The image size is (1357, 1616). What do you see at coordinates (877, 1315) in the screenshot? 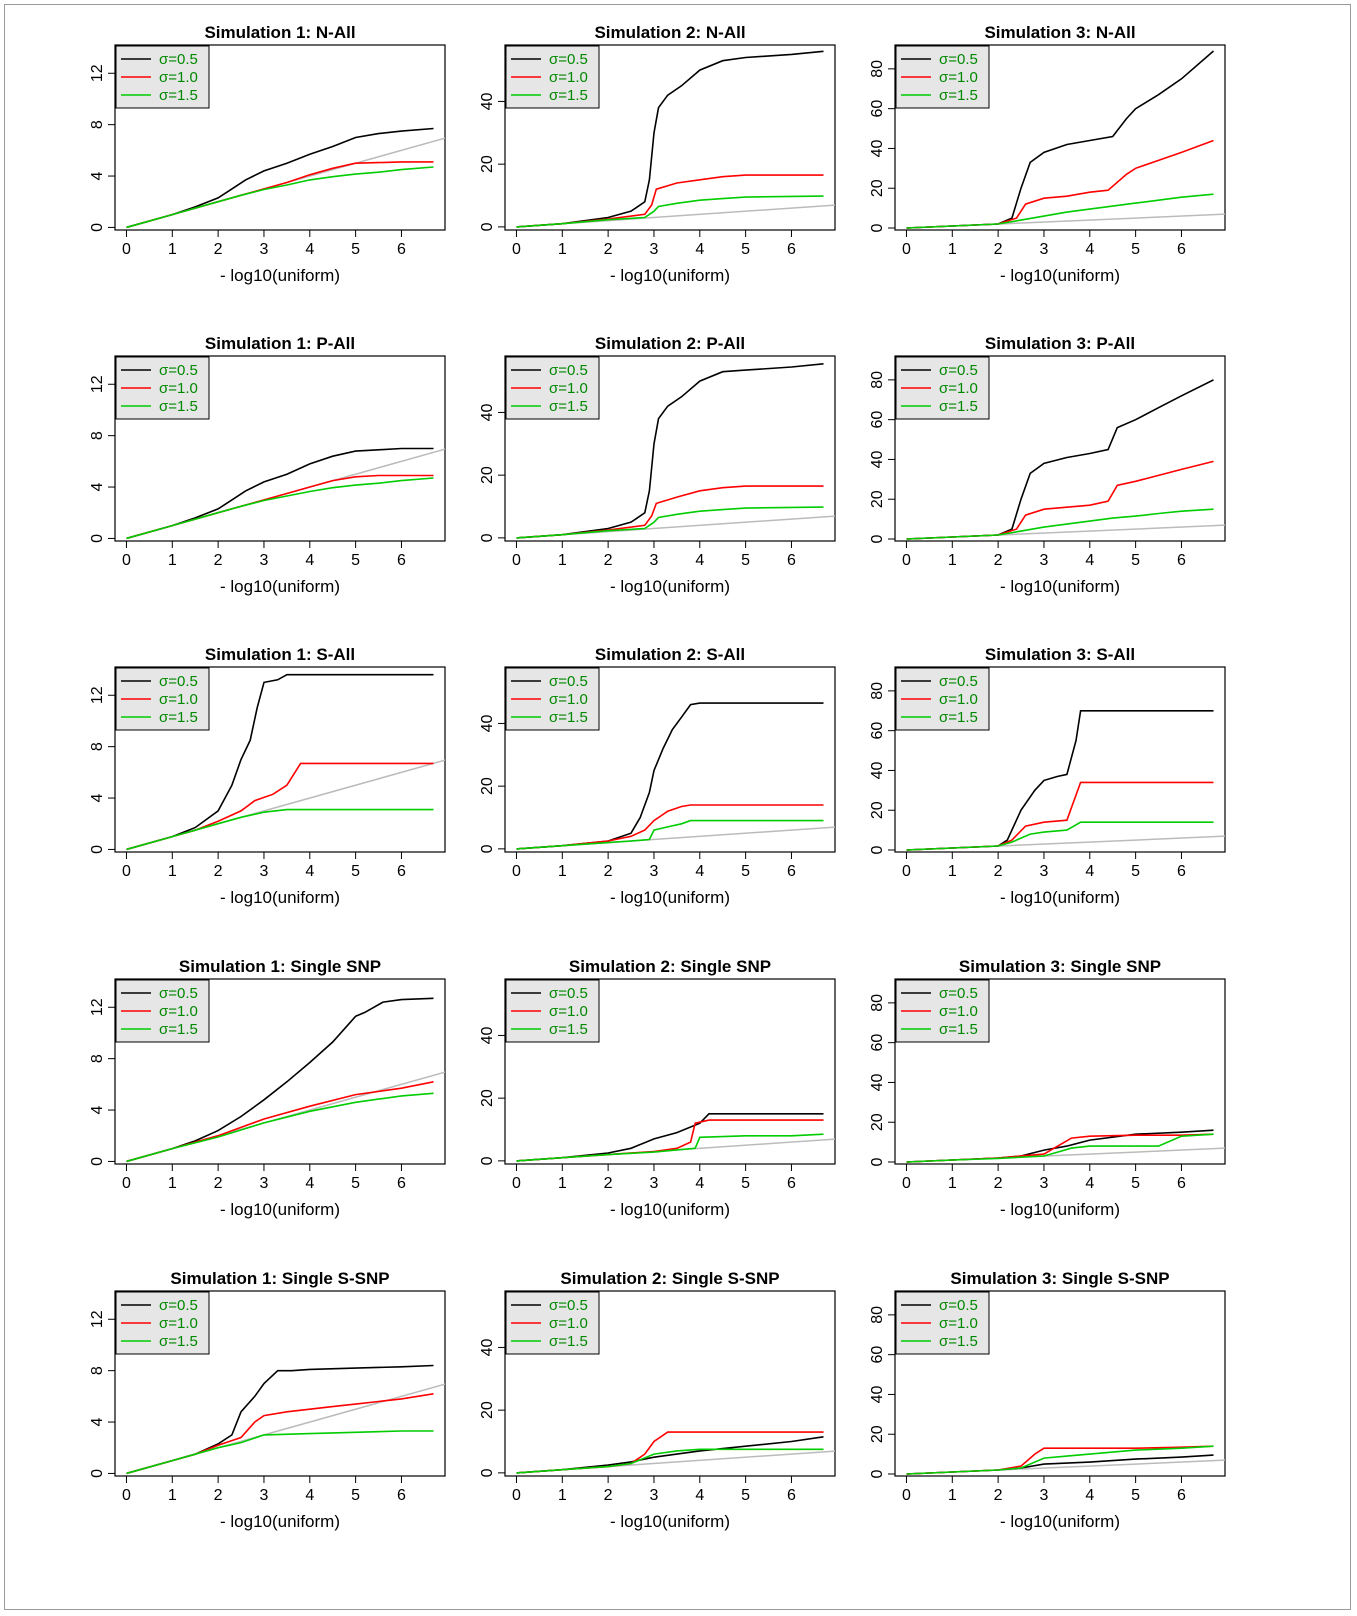
I see `y-tick-label: 80` at bounding box center [877, 1315].